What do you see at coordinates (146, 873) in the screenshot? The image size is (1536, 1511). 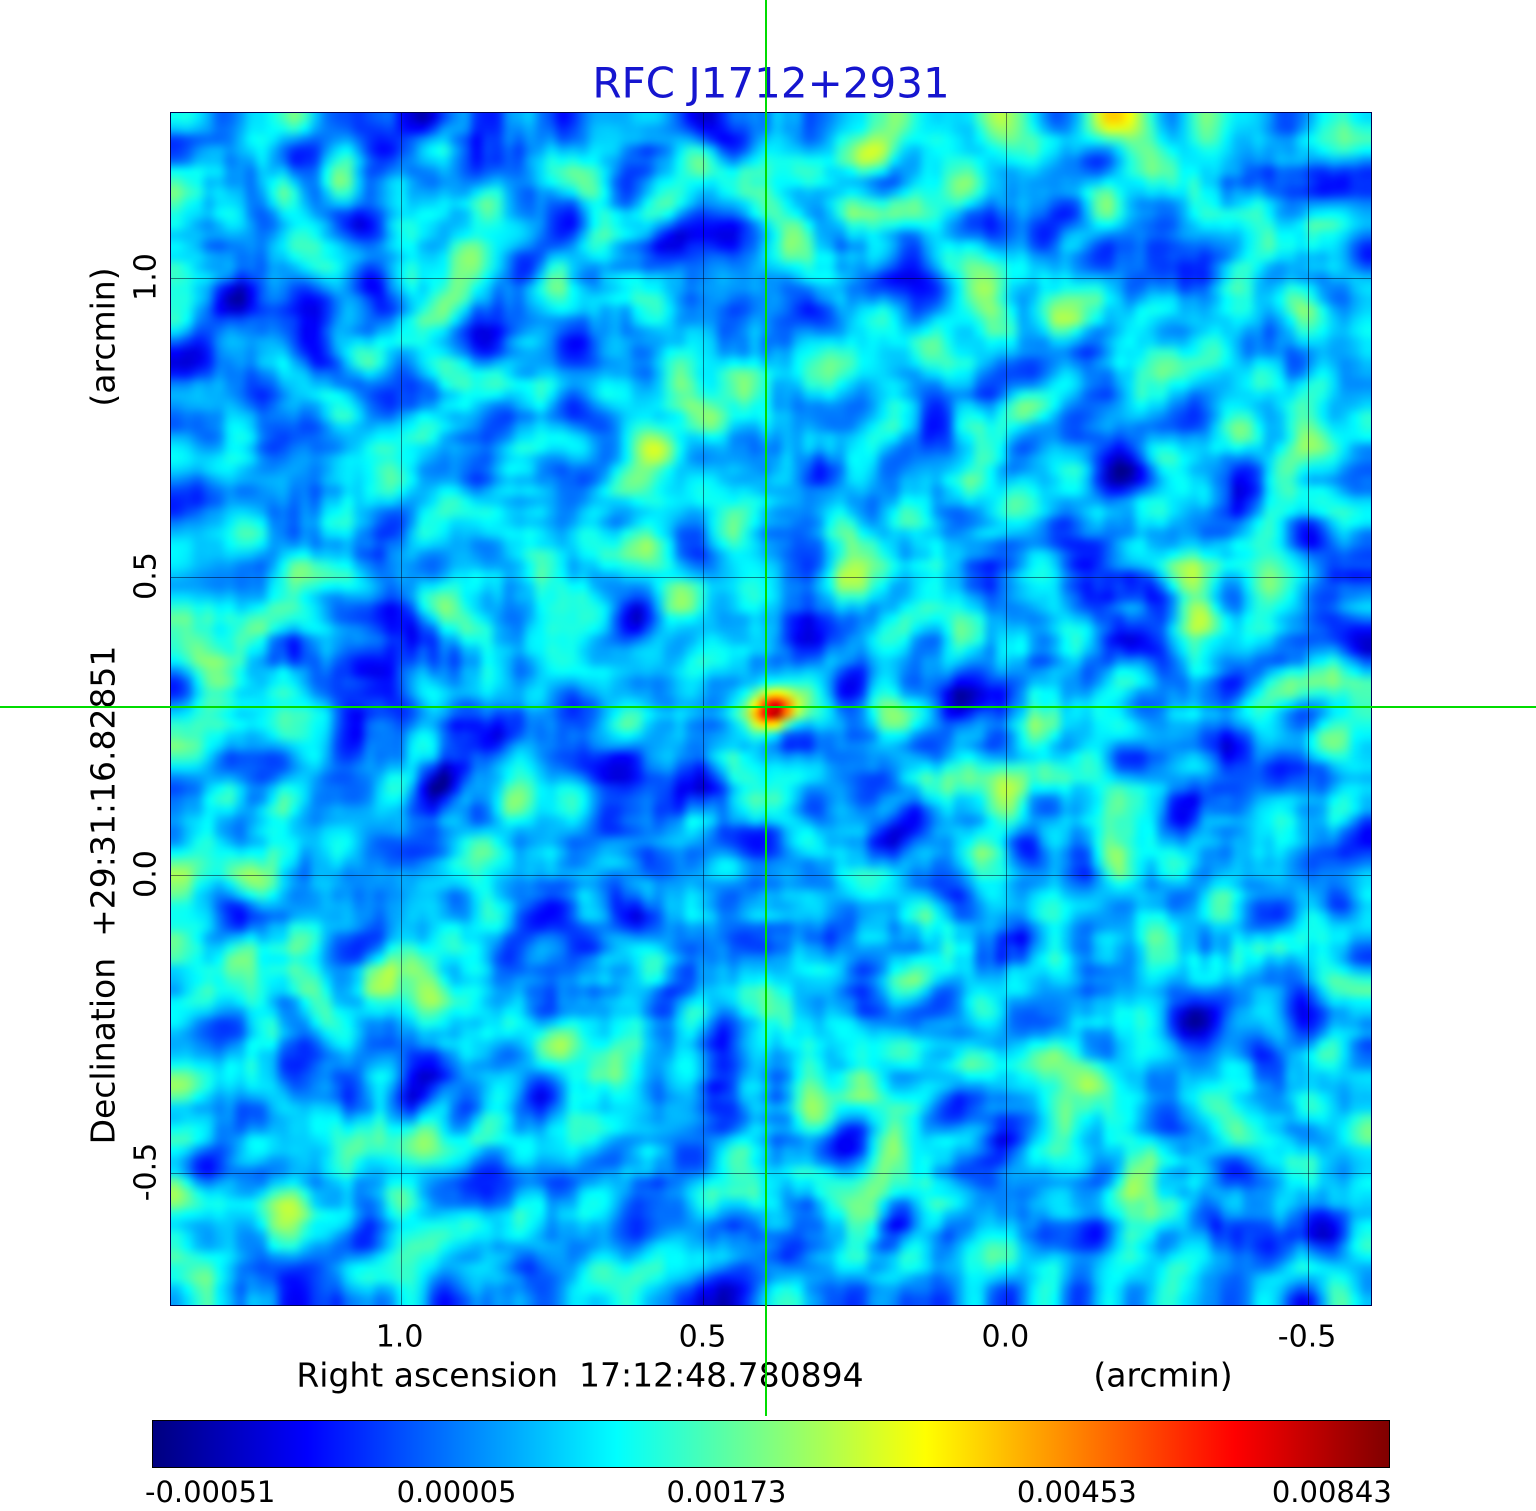 I see `y-tick-label: 0.0` at bounding box center [146, 873].